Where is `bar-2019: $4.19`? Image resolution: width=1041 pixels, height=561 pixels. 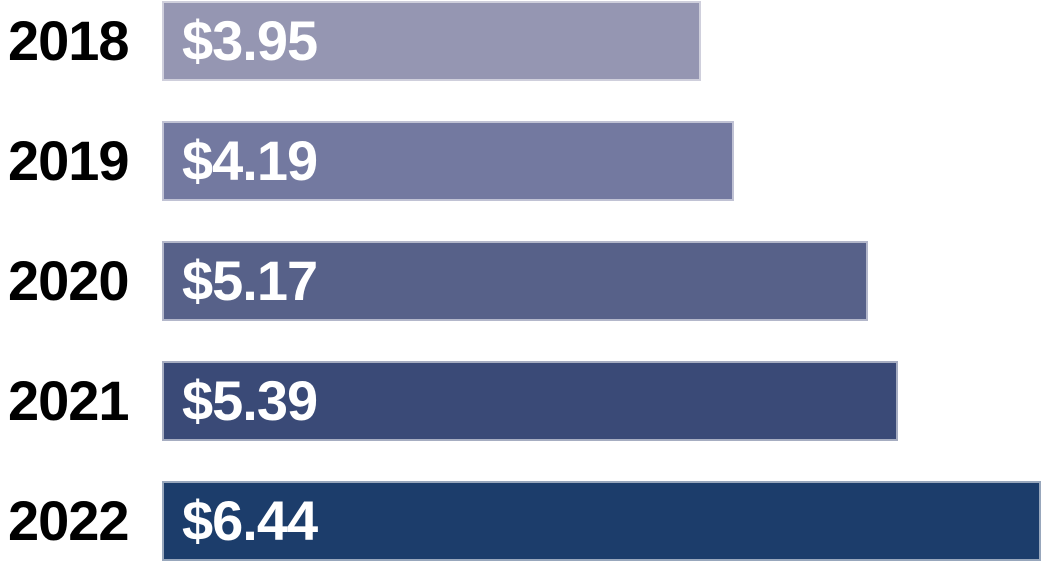 bar-2019: $4.19 is located at coordinates (448, 161).